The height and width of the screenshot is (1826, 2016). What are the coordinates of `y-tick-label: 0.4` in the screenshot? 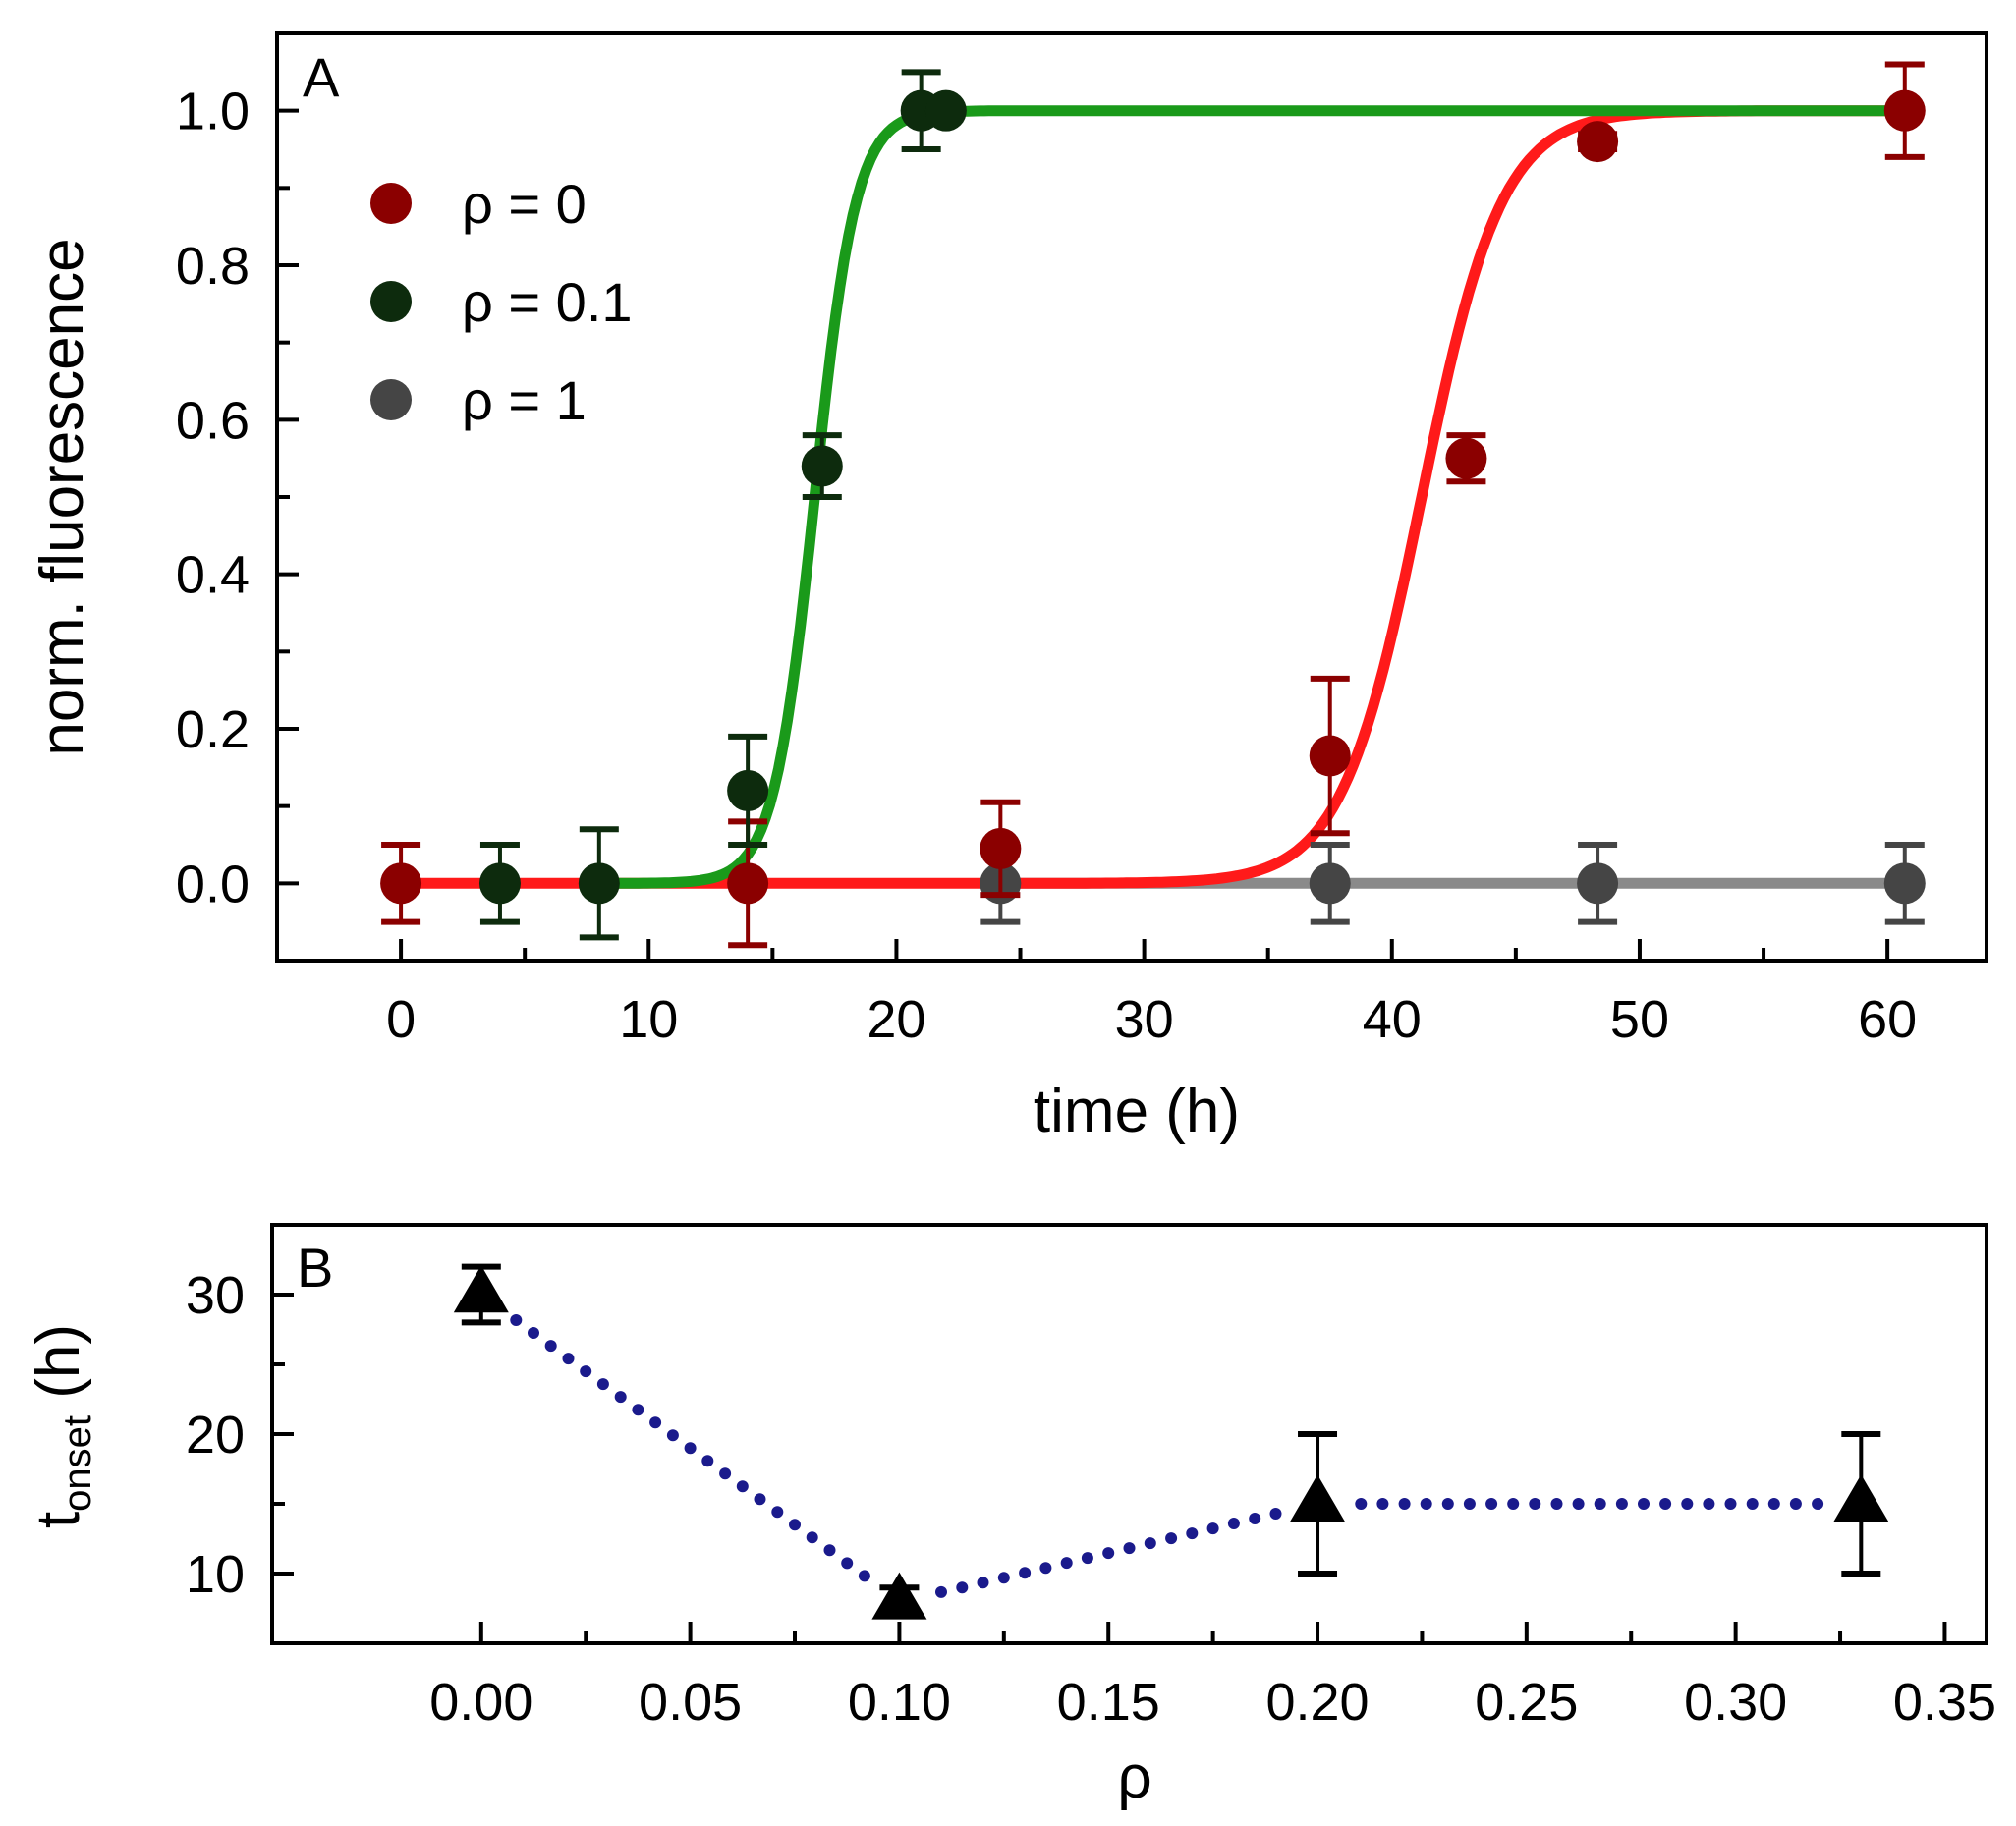 It's located at (213, 575).